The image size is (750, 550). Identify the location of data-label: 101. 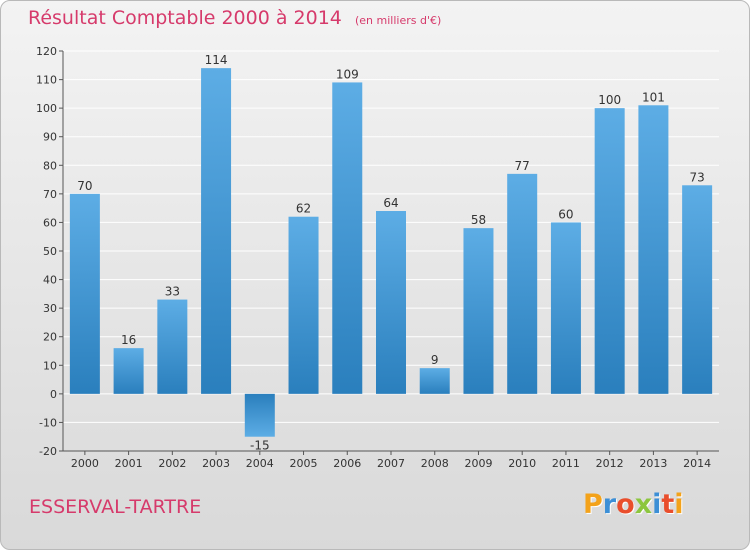
(653, 97).